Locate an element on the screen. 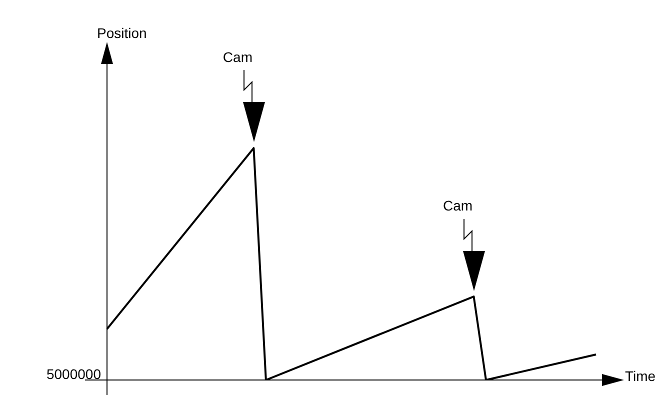  annotation: 5000000 is located at coordinates (74, 374).